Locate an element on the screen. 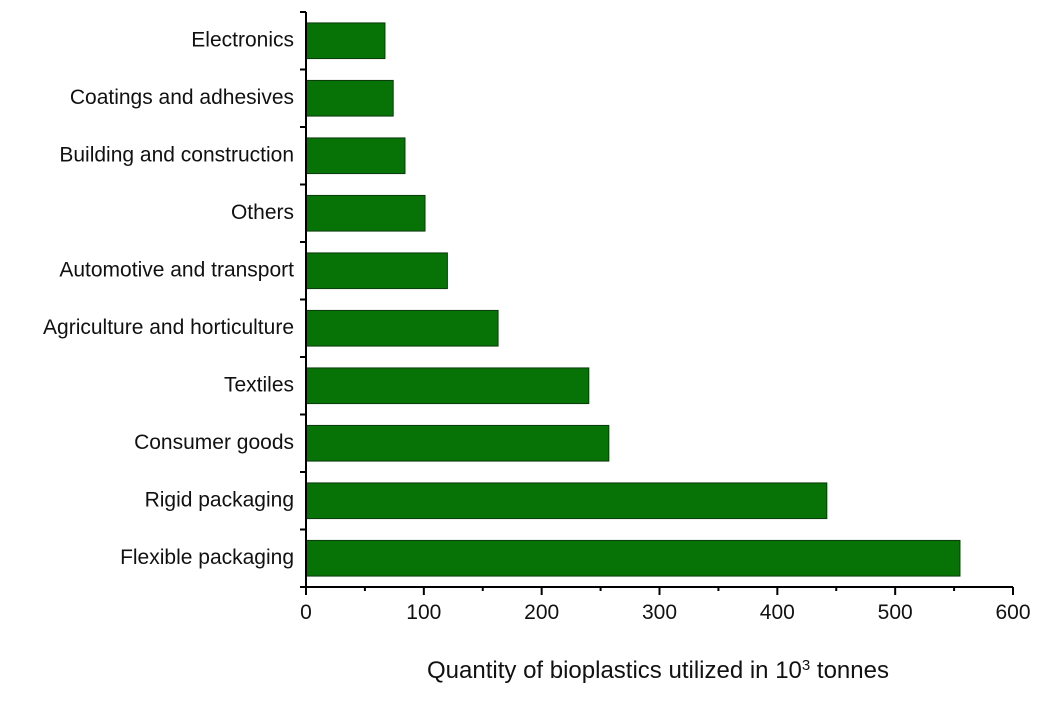 This screenshot has width=1051, height=701. category-label-consumer-goods: Consumer goods is located at coordinates (214, 442).